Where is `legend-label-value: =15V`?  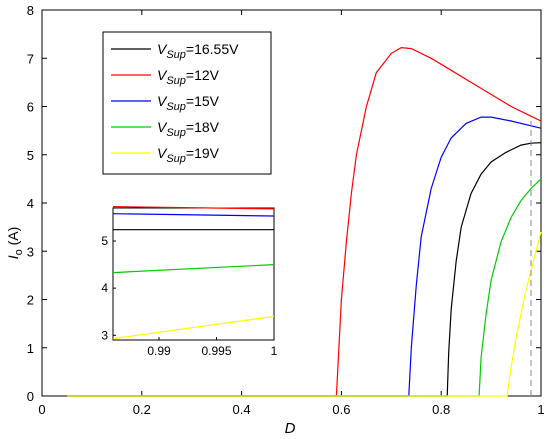
legend-label-value: =15V is located at coordinates (203, 101).